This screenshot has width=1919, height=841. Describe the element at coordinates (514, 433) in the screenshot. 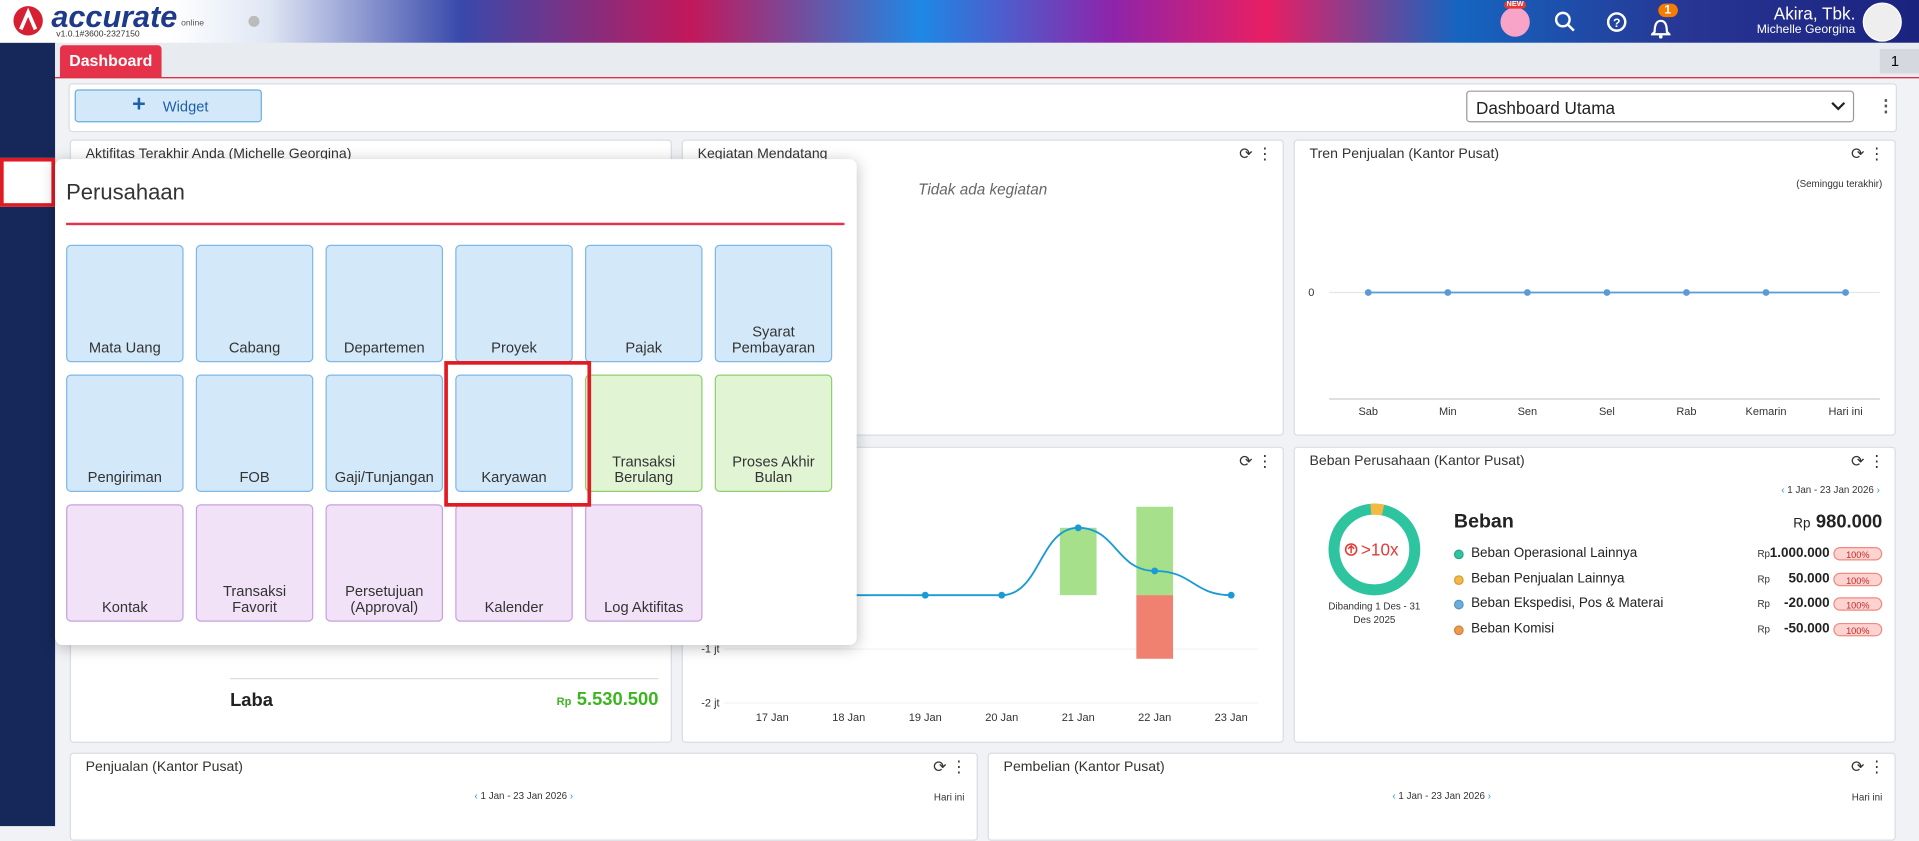

I see `menu-tile: Karyawan` at that location.